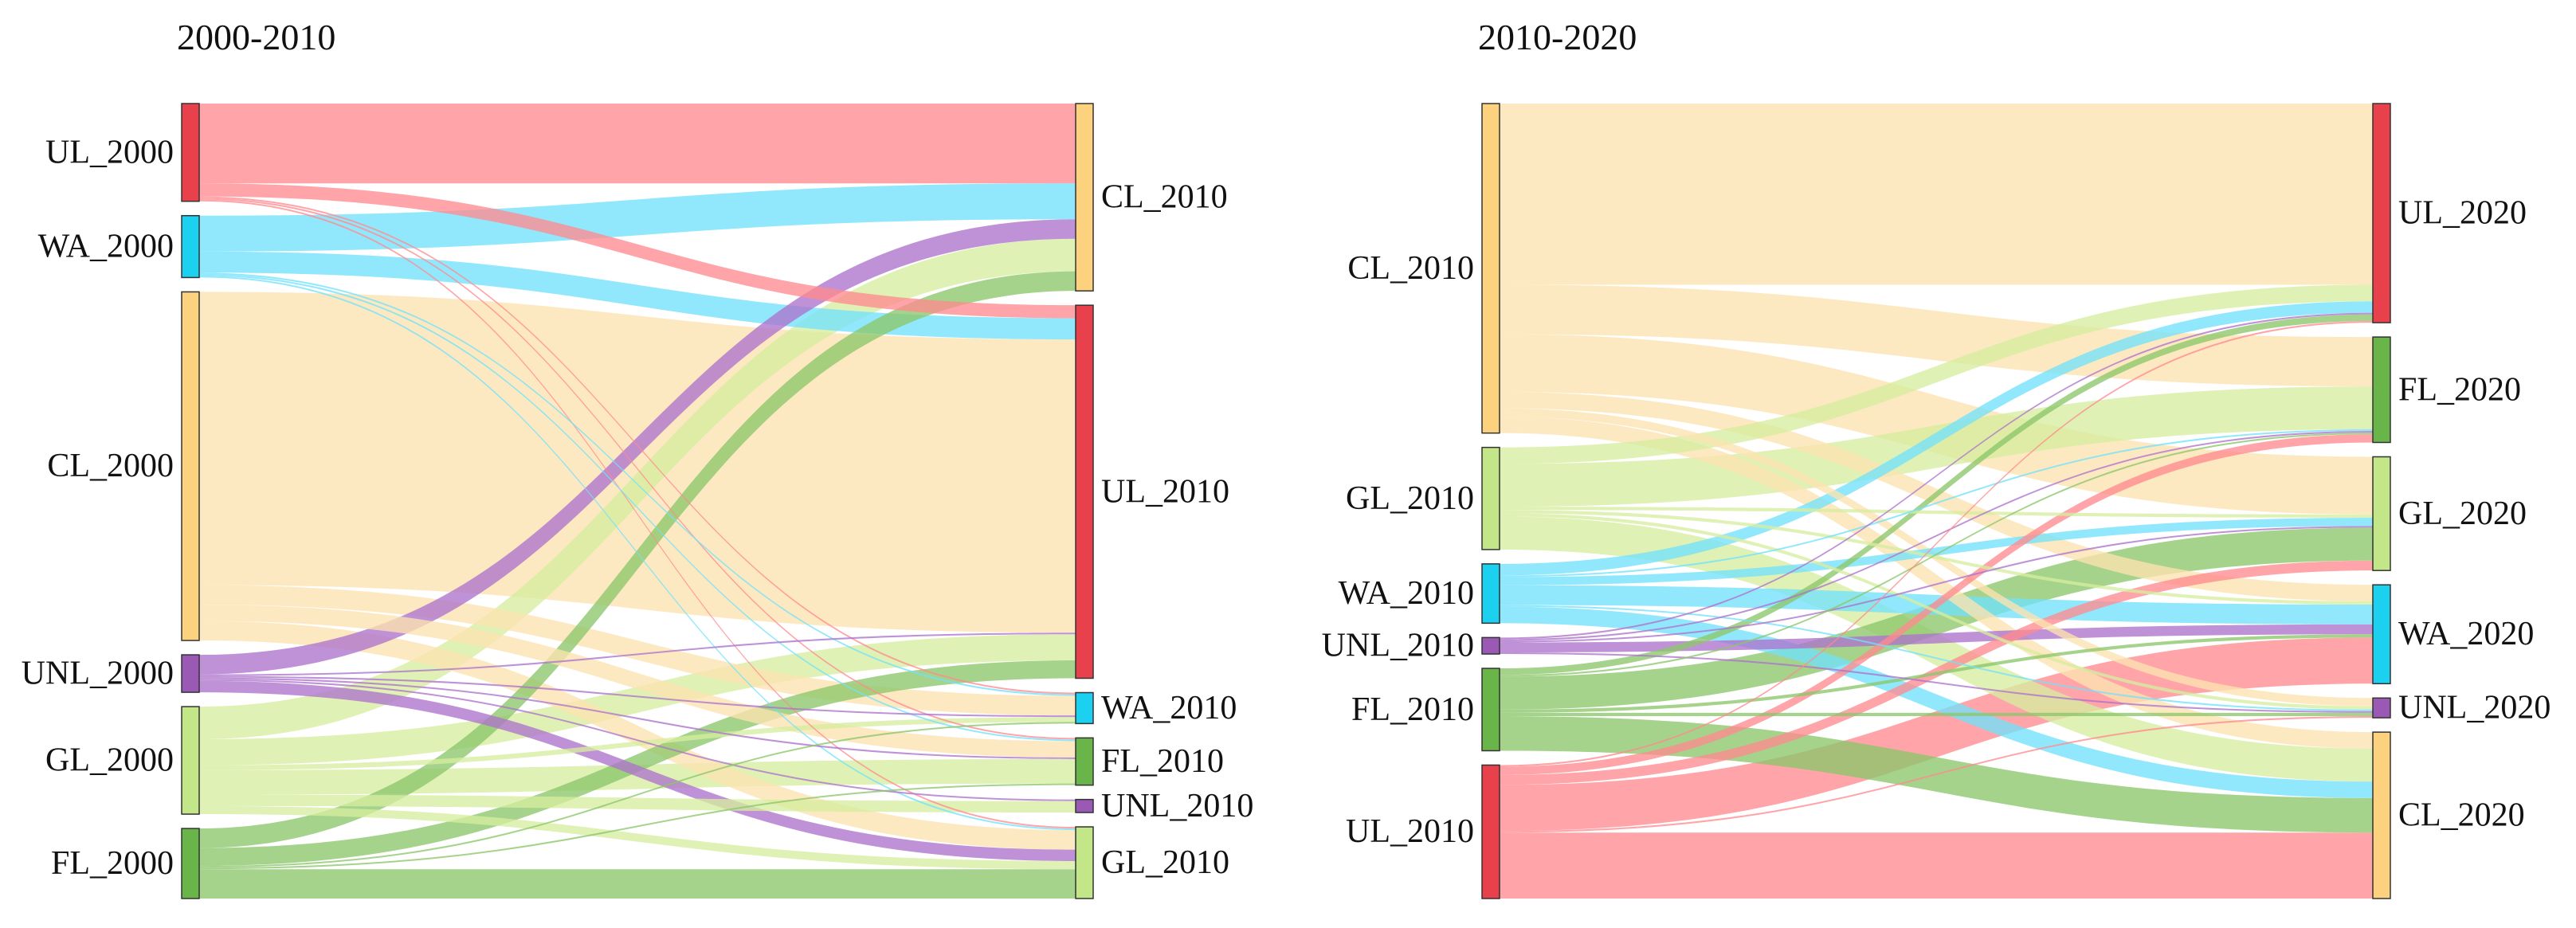 The width and height of the screenshot is (2576, 928). I want to click on node-bar-wa-2020, so click(2381, 634).